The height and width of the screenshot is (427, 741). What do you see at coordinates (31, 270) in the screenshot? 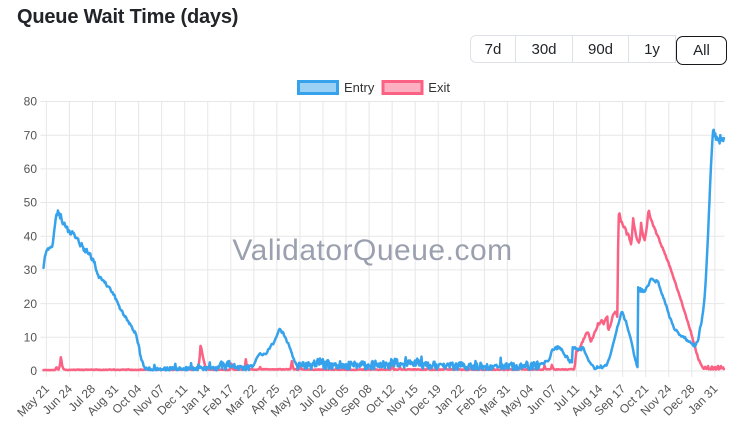
I see `svg-text: 30` at bounding box center [31, 270].